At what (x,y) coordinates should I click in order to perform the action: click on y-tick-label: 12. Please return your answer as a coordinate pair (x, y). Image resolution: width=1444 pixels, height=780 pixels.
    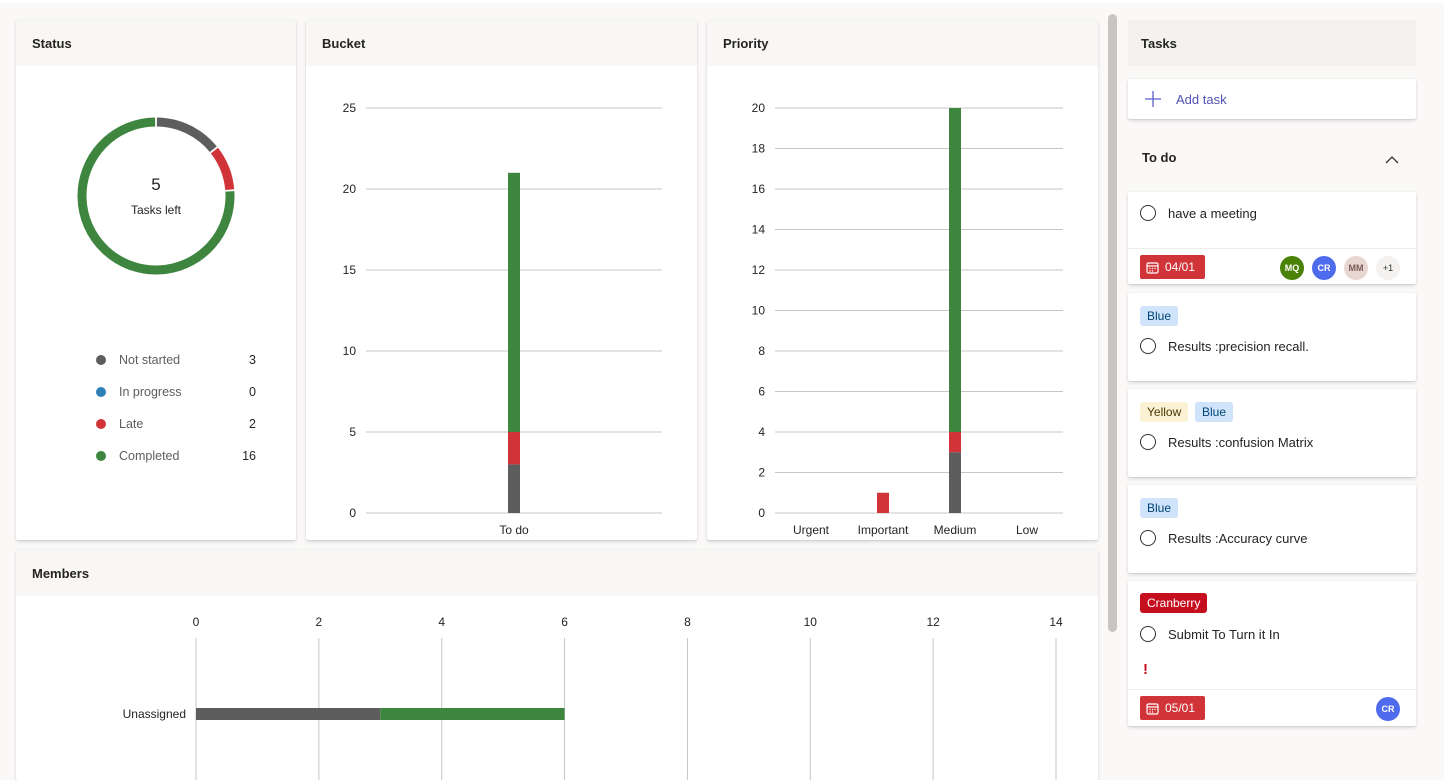
    Looking at the image, I should click on (759, 270).